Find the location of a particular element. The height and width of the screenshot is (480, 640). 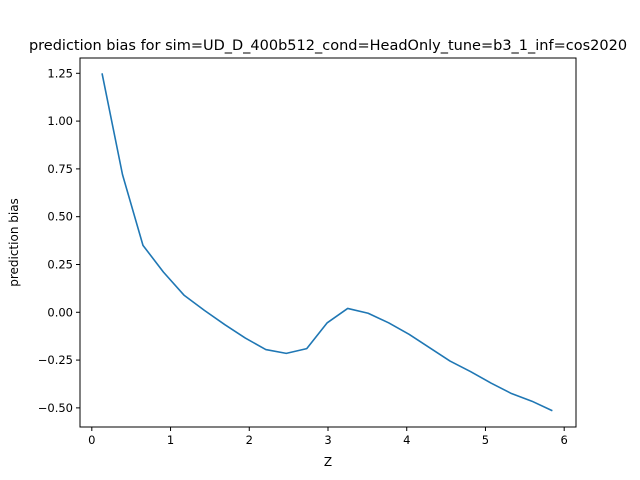

y-tick-label: 1.25 is located at coordinates (60, 73).